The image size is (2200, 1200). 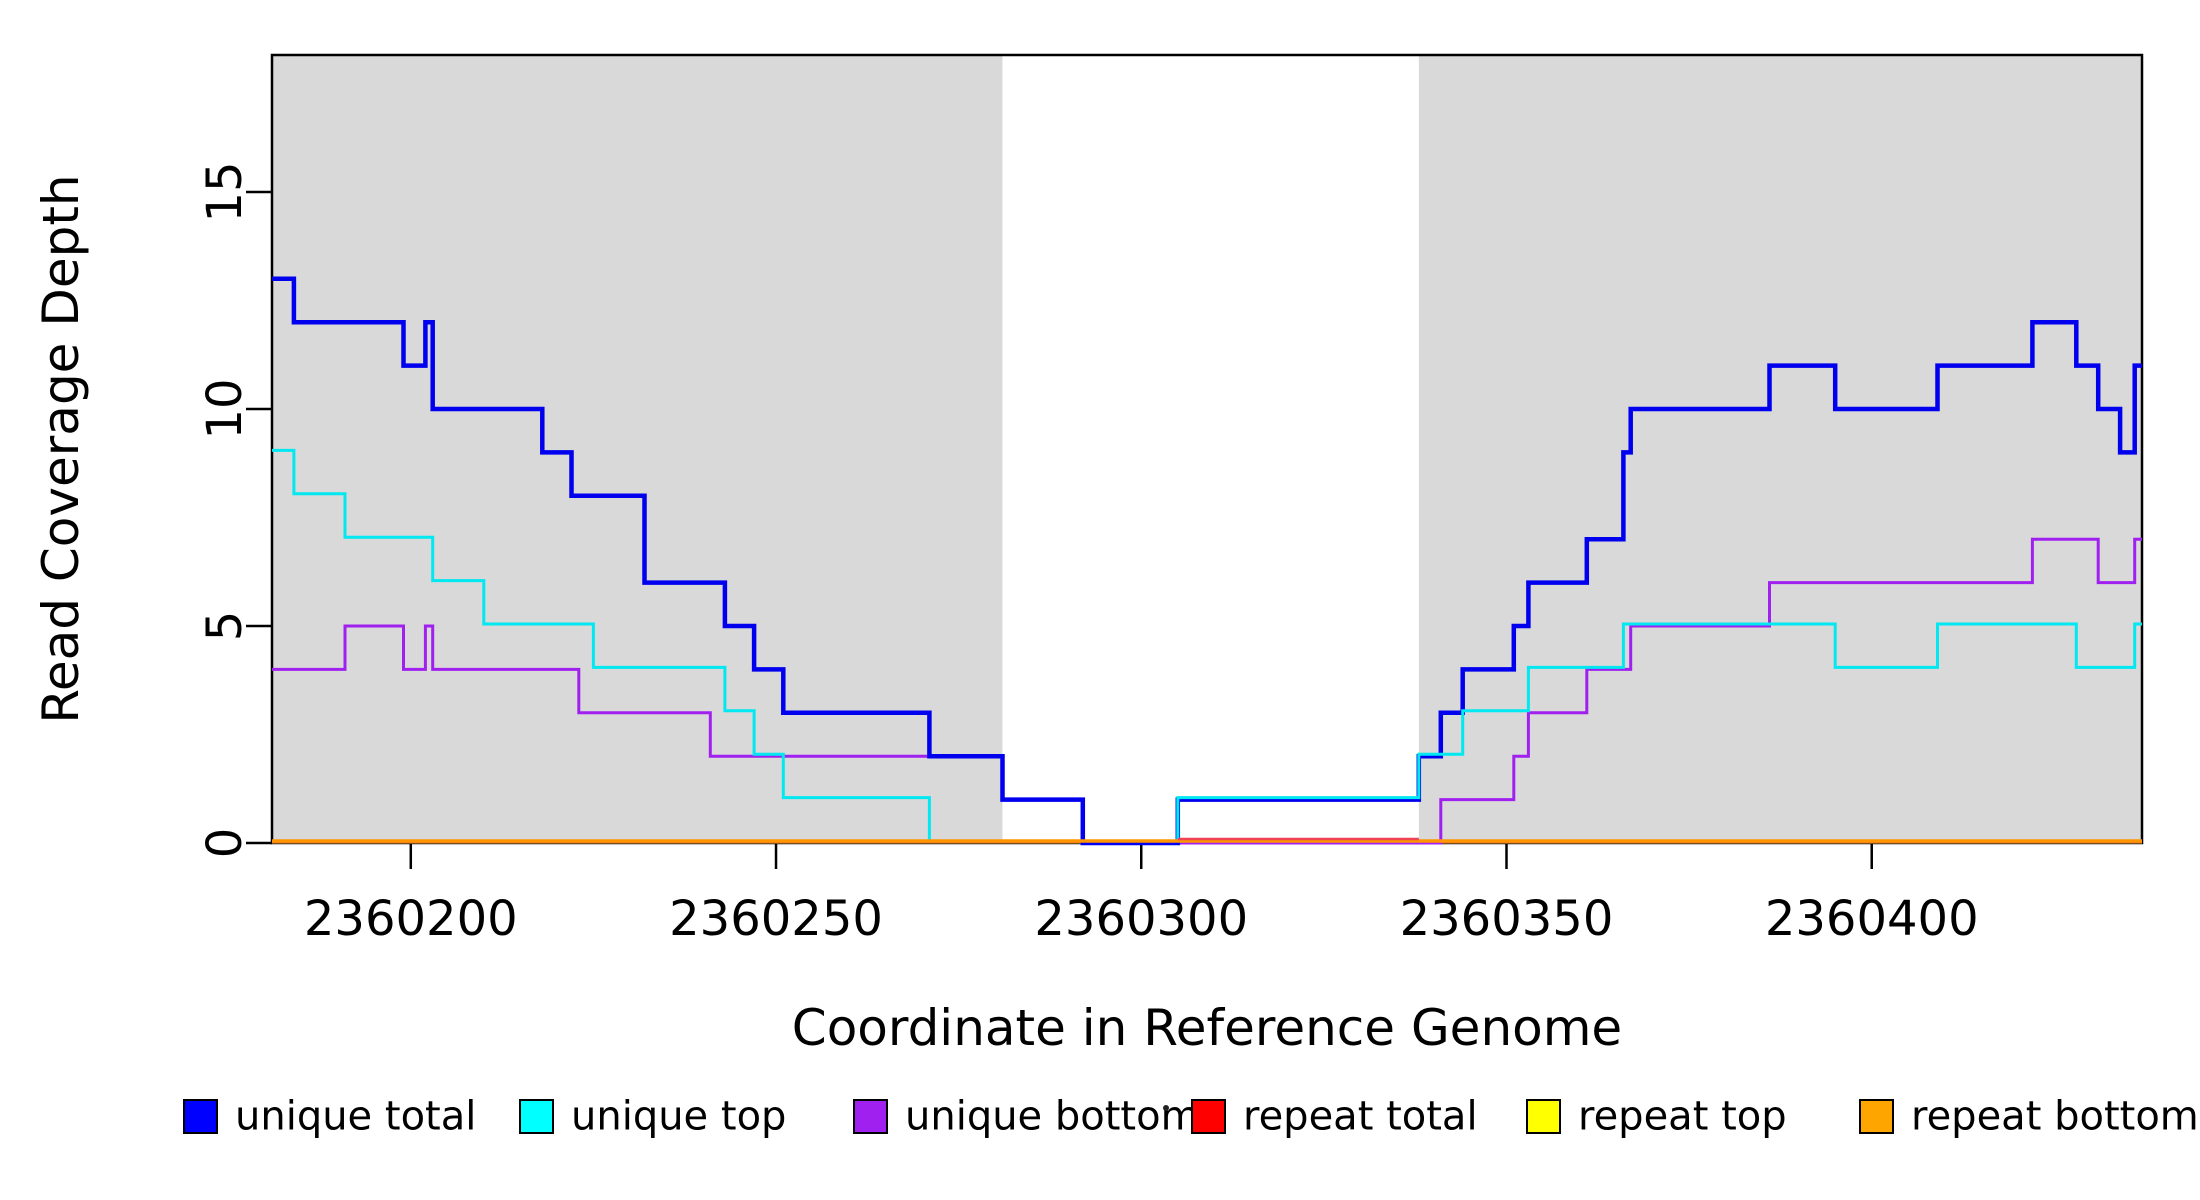 I want to click on y-axis-title: Read Coverage Depth, so click(x=61, y=448).